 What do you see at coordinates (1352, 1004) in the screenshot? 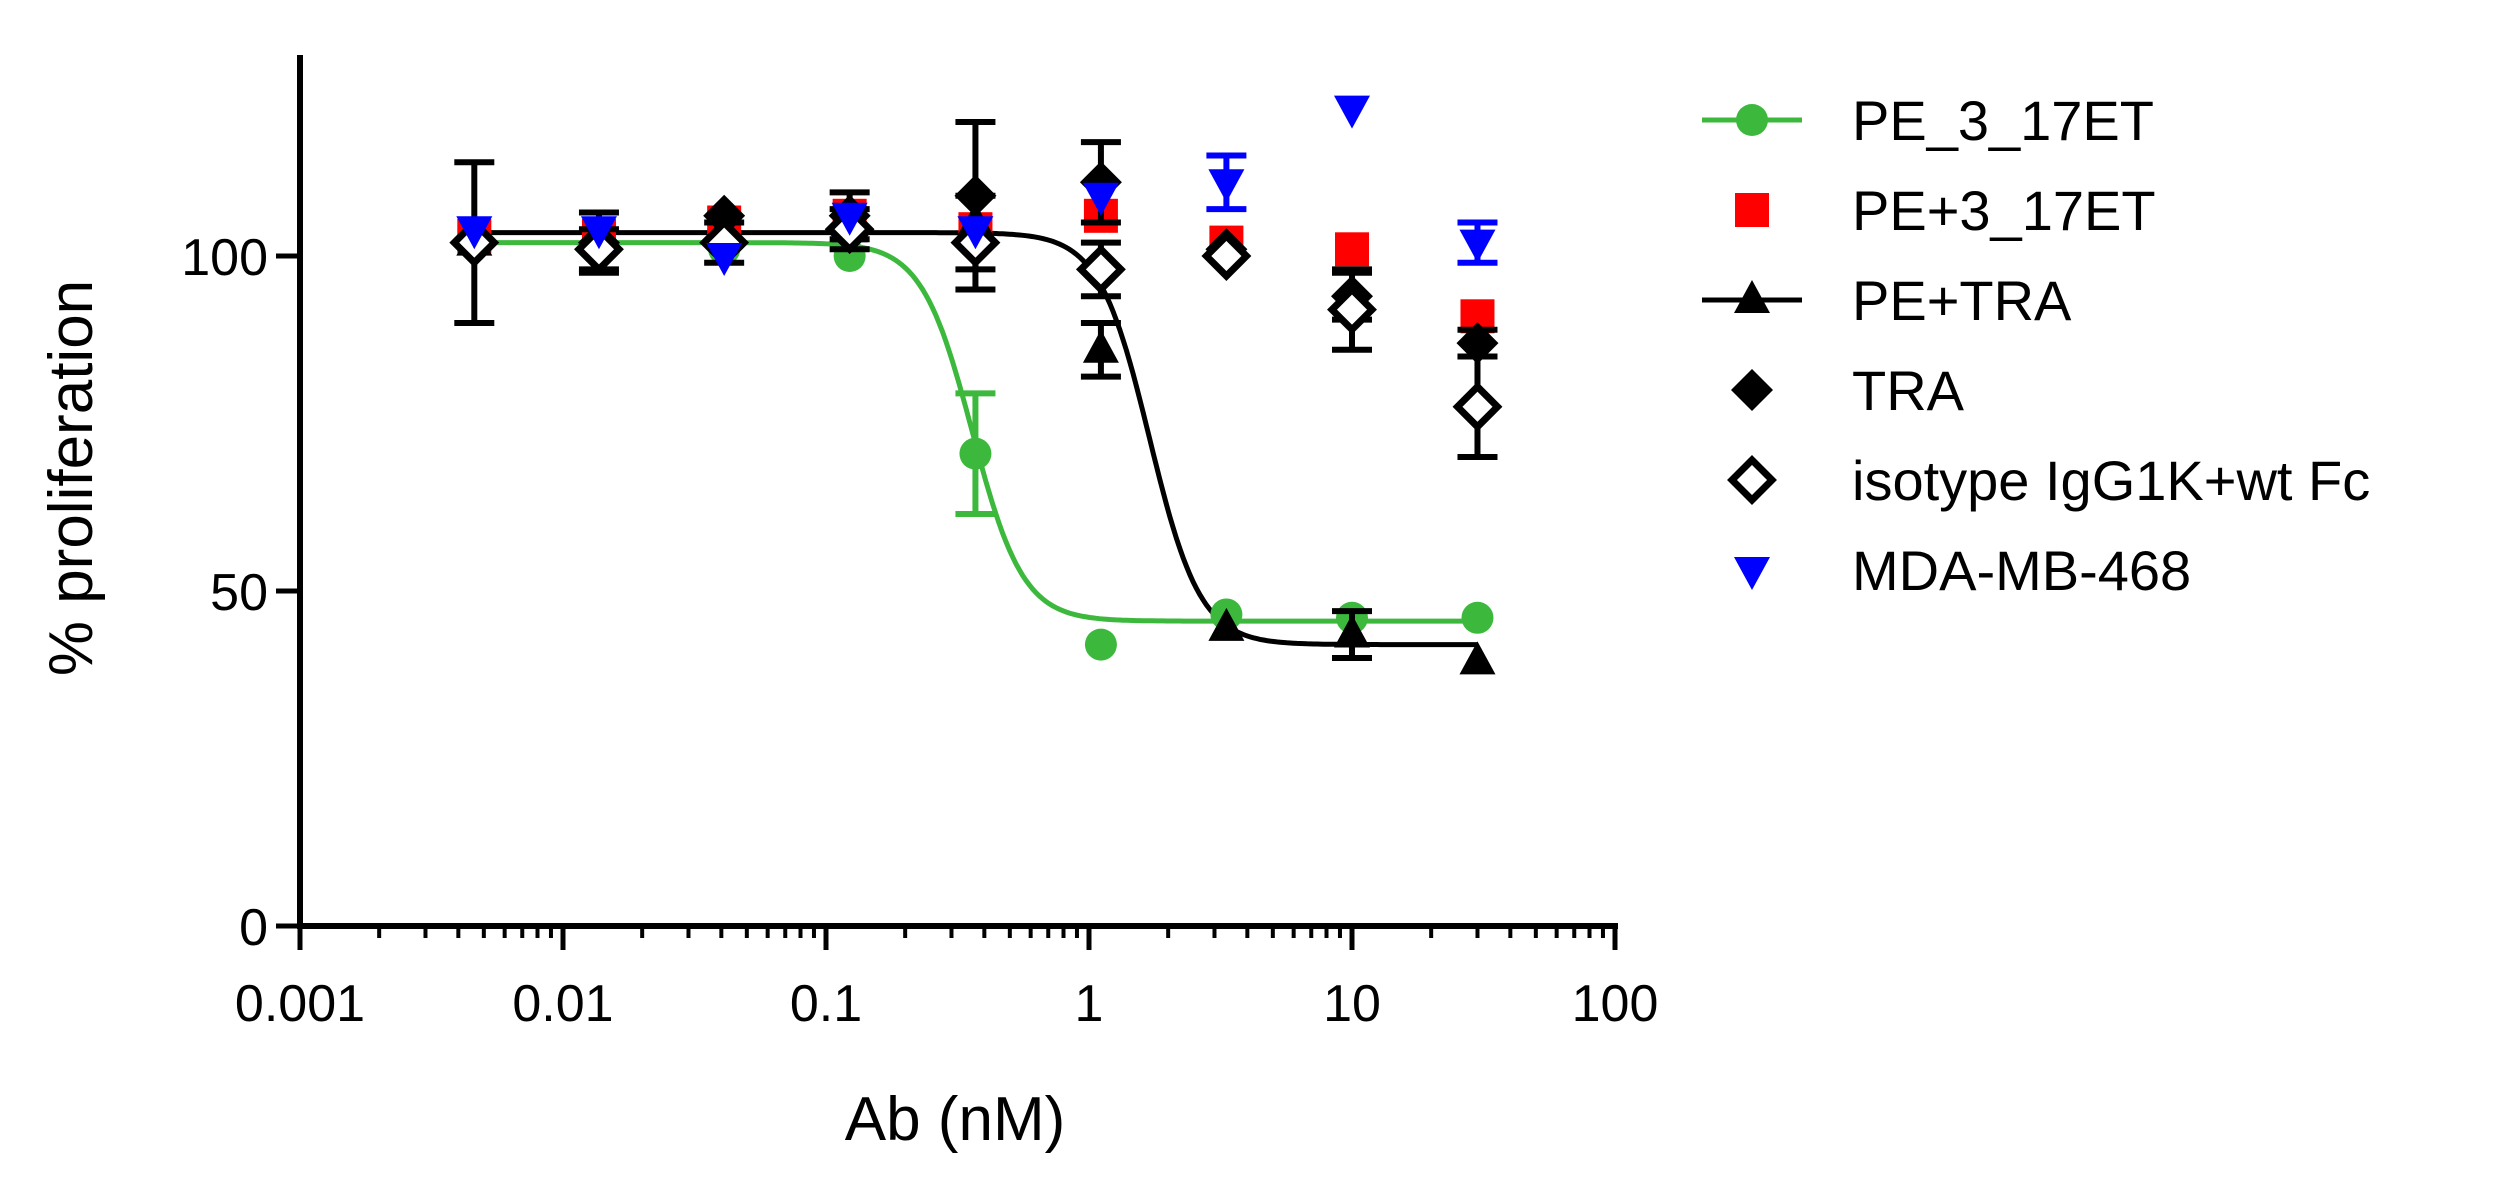
I see `x-tick-label: 10` at bounding box center [1352, 1004].